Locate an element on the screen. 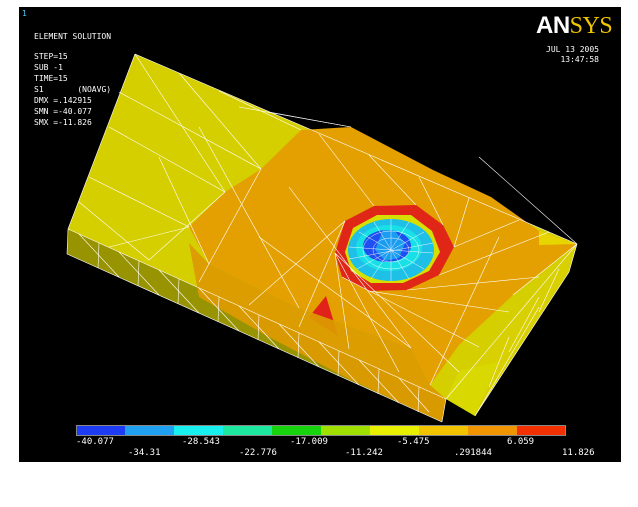 This screenshot has width=638, height=507. date-time: JUL 13 2005 13:47:58 is located at coordinates (572, 55).